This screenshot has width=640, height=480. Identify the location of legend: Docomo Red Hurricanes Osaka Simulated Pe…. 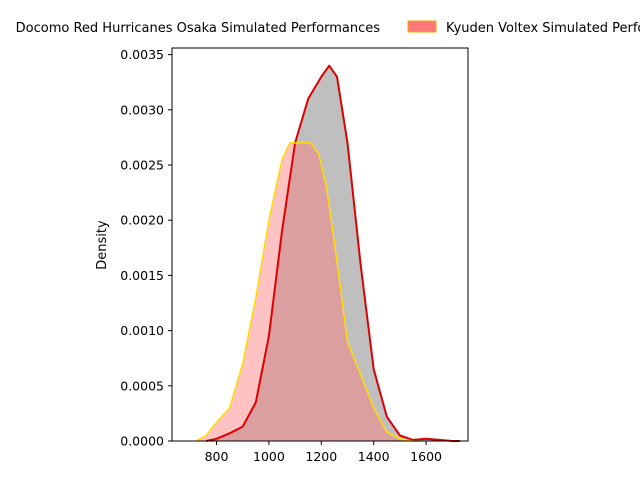
(328, 28).